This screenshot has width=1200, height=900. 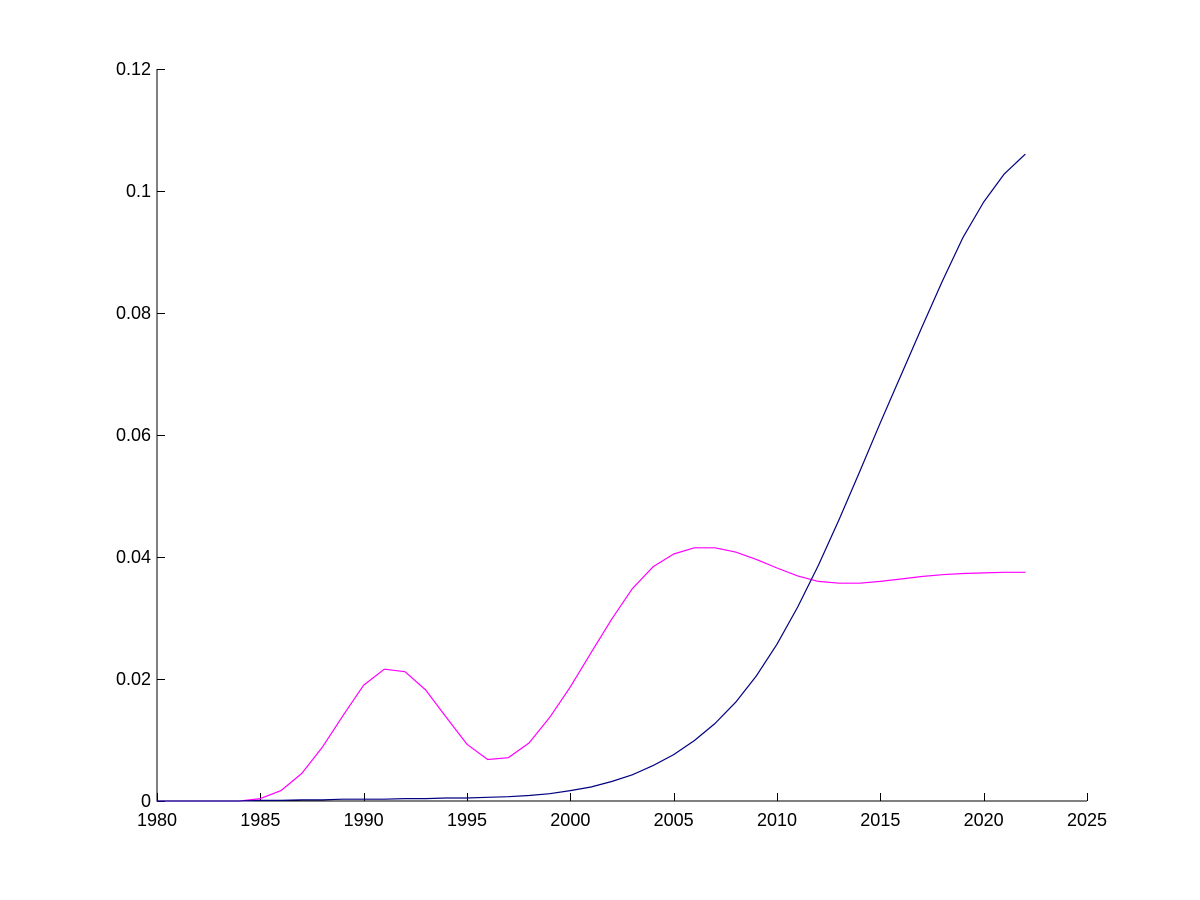 I want to click on x-tick-label: 2015, so click(x=880, y=820).